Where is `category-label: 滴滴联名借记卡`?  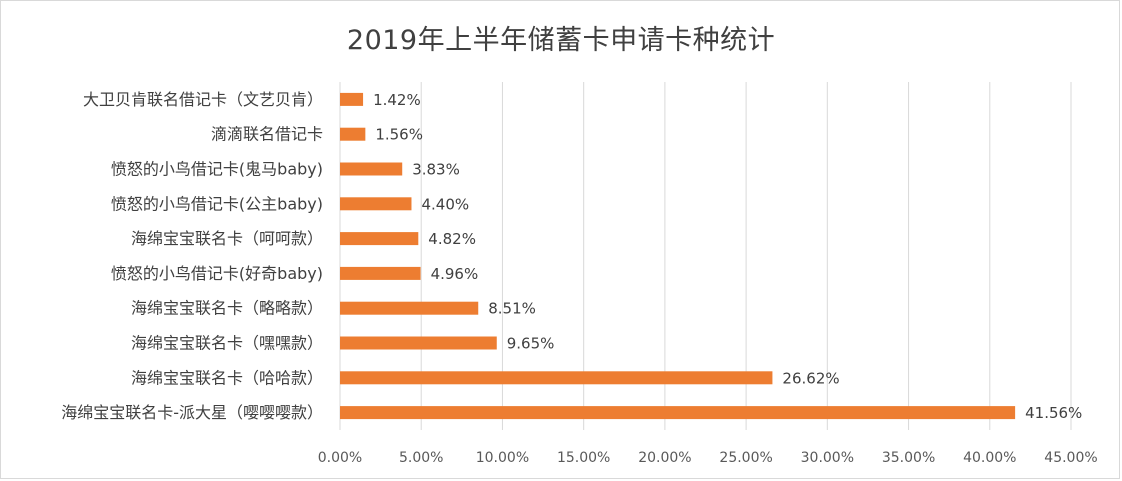
category-label: 滴滴联名借记卡 is located at coordinates (267, 134).